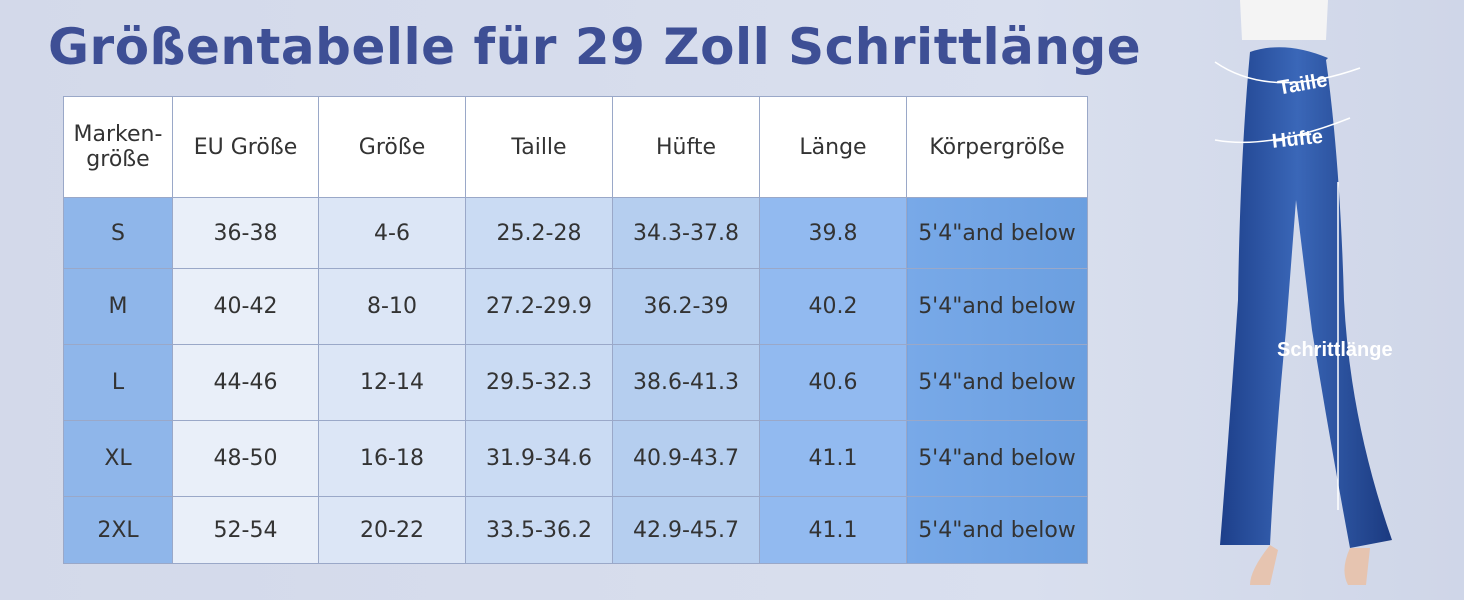 This screenshot has width=1464, height=600. What do you see at coordinates (245, 458) in the screenshot?
I see `table-cell: 48-50` at bounding box center [245, 458].